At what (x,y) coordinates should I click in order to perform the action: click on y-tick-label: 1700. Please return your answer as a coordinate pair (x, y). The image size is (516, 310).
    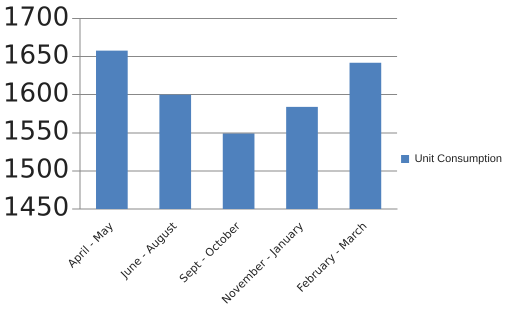
    Looking at the image, I should click on (36, 17).